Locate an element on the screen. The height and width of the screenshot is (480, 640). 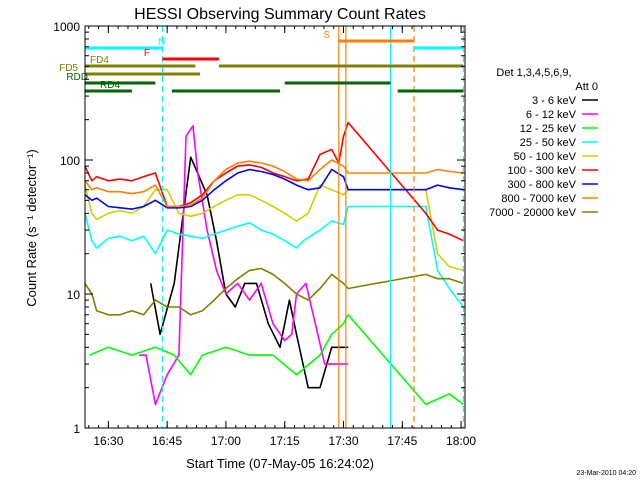
legend-header-line1: Det 1,3,4,5,6,9, is located at coordinates (533, 73).